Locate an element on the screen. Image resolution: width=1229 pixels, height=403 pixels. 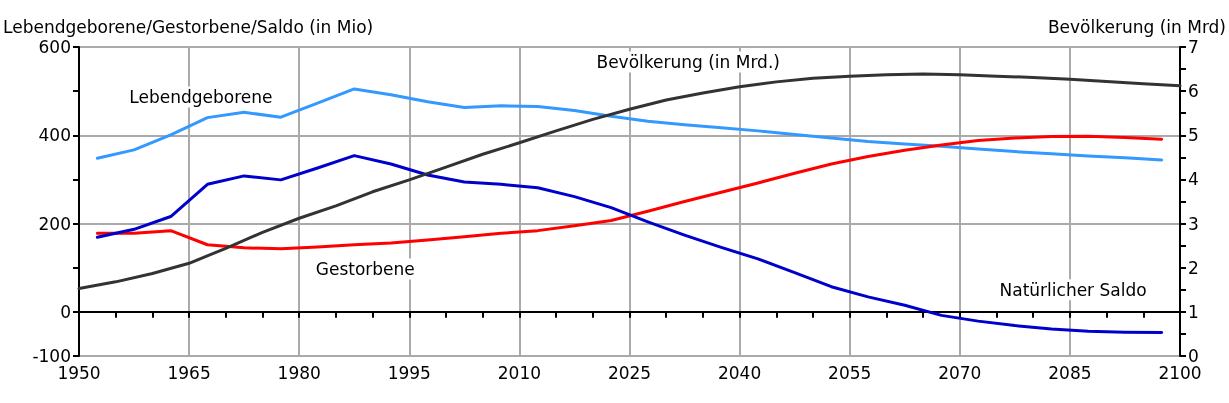
y2-tick-label: 1 is located at coordinates (1193, 311).